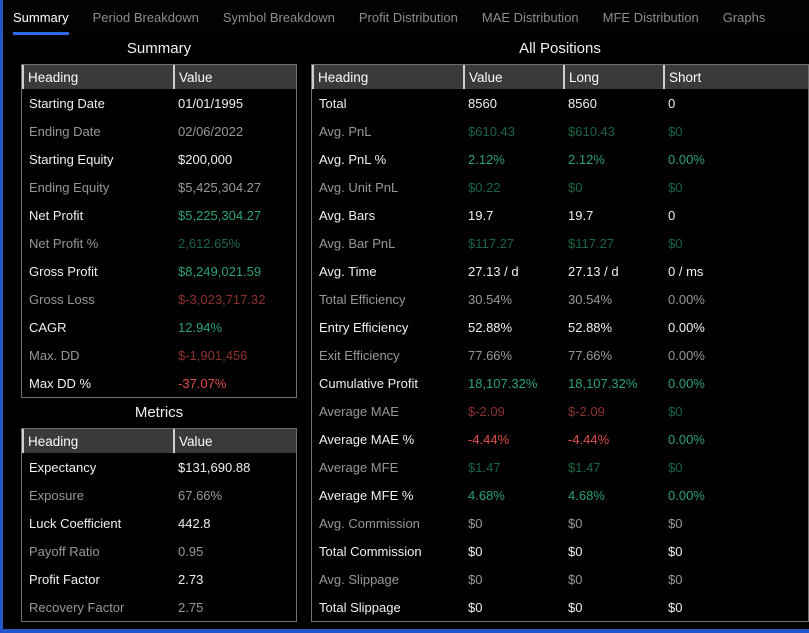 This screenshot has width=809, height=633. What do you see at coordinates (366, 495) in the screenshot?
I see `row-heading: Average MFE %` at bounding box center [366, 495].